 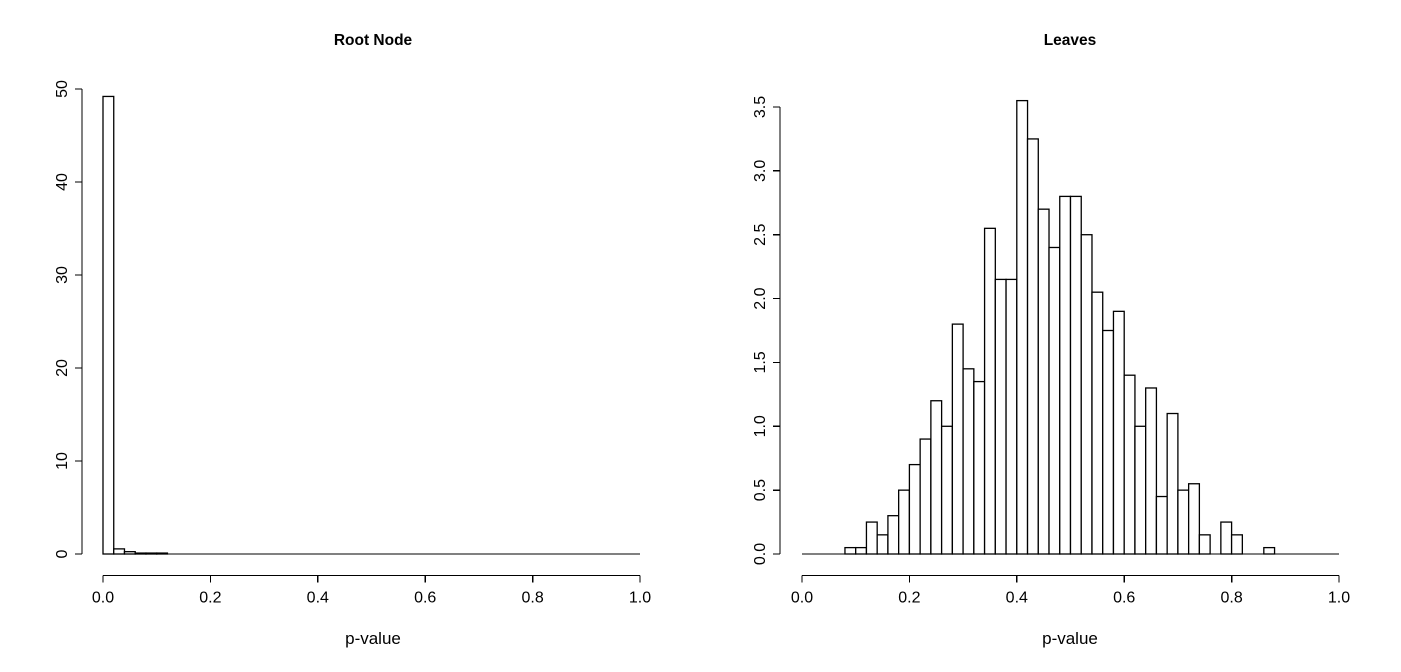 What do you see at coordinates (760, 298) in the screenshot?
I see `y-axis-tick-label: 2.0` at bounding box center [760, 298].